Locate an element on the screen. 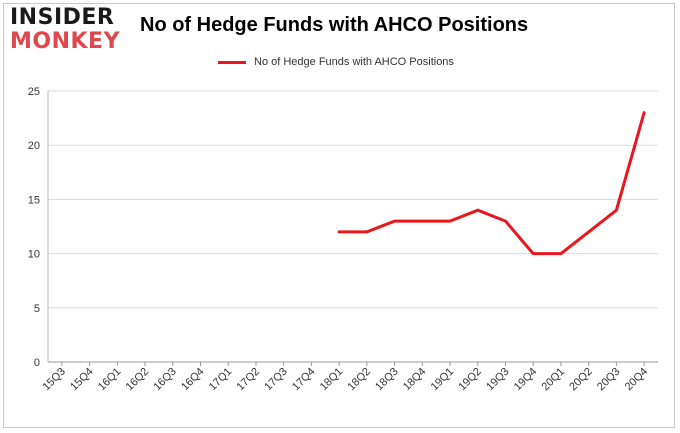 This screenshot has height=433, width=680. x-tick-label: 19Q2 is located at coordinates (470, 380).